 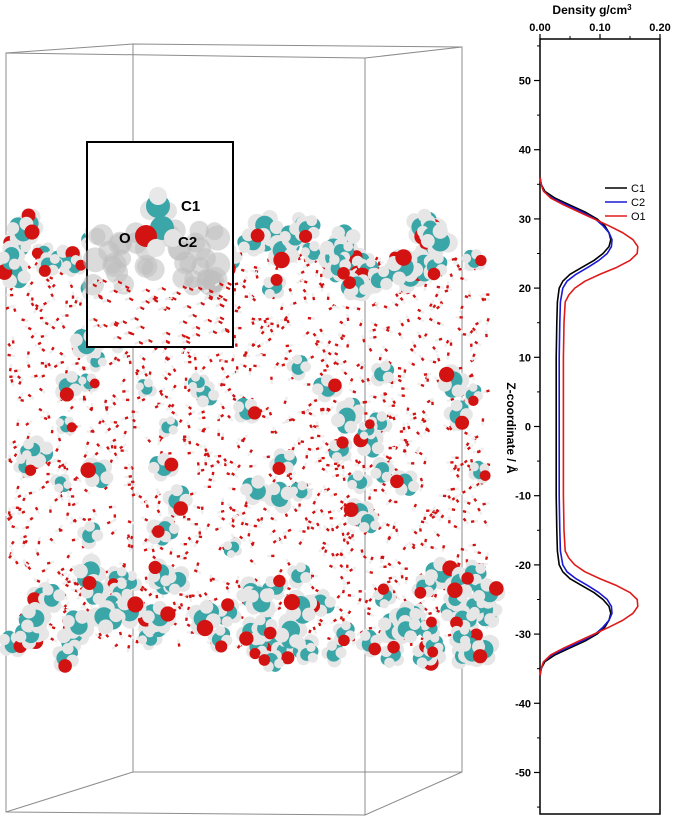 What do you see at coordinates (525, 151) in the screenshot?
I see `y-tick-label: 40` at bounding box center [525, 151].